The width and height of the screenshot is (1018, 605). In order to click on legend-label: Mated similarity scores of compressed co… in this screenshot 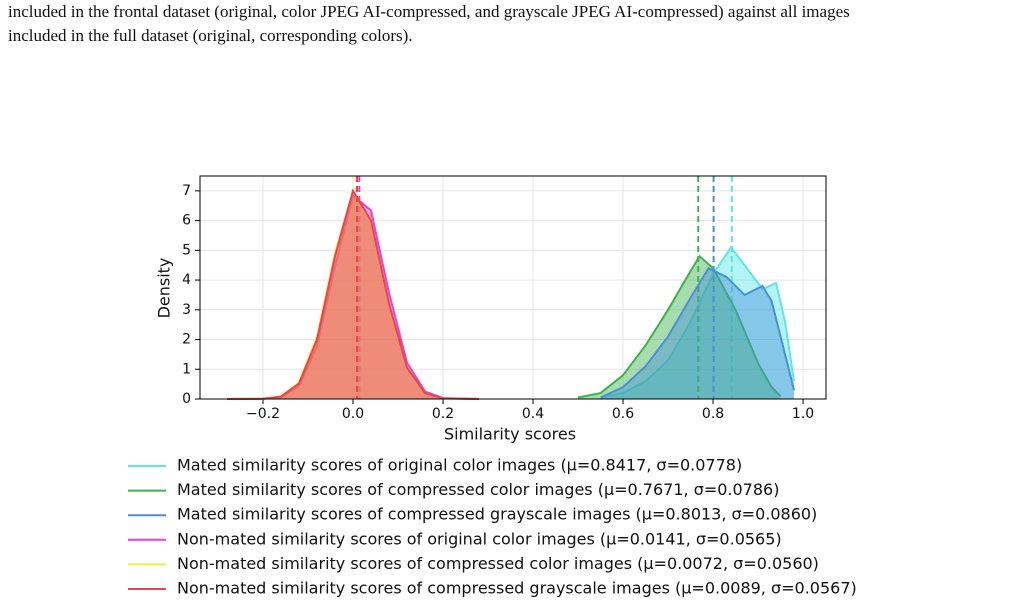, I will do `click(478, 489)`.